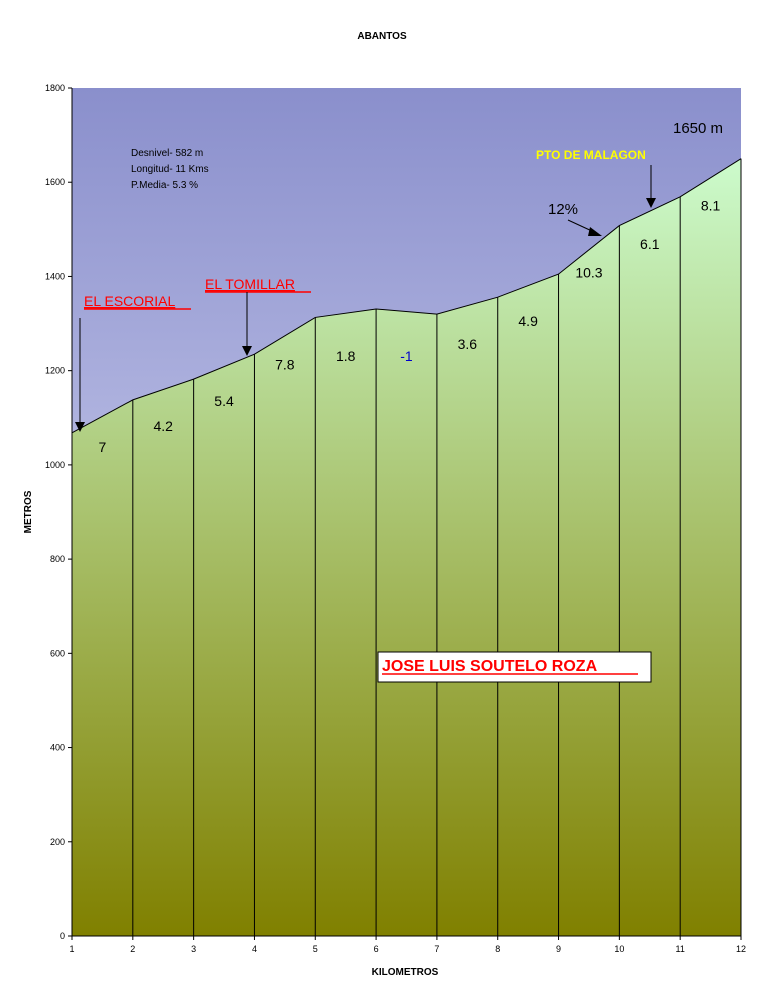 The height and width of the screenshot is (1001, 765). I want to click on max-grade-label: 12%, so click(563, 209).